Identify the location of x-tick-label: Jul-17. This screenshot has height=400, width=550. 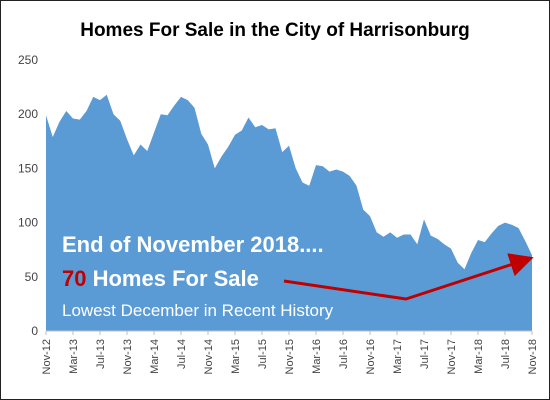
(425, 354).